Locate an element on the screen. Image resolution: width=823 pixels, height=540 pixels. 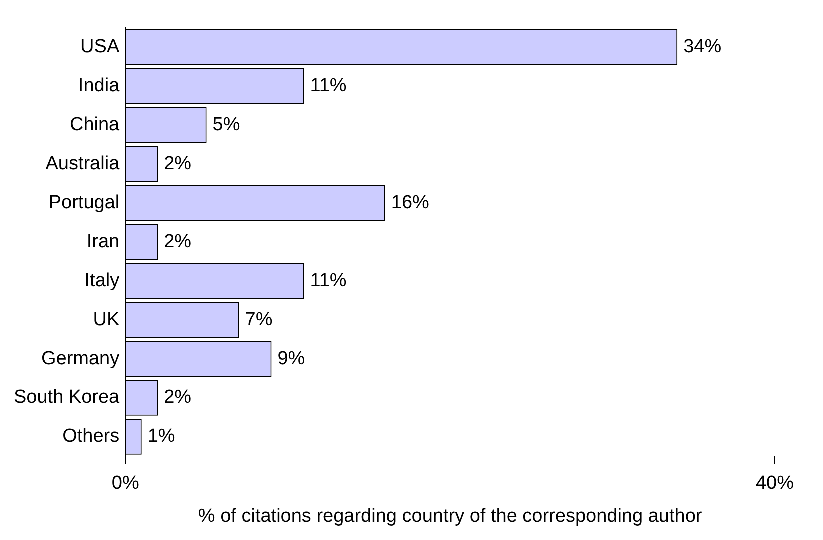
y-tick-label: Portugal is located at coordinates (84, 203).